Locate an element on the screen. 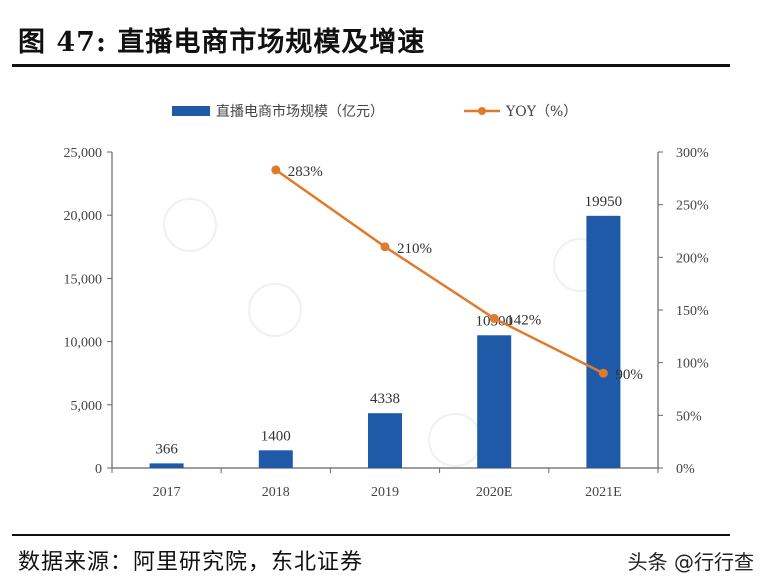  x-tick-label: 2020E is located at coordinates (494, 492).